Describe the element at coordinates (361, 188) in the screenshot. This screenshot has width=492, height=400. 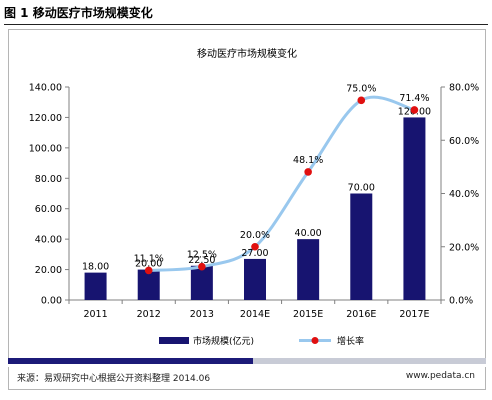
I see `bar-value-label: 70.00` at that location.